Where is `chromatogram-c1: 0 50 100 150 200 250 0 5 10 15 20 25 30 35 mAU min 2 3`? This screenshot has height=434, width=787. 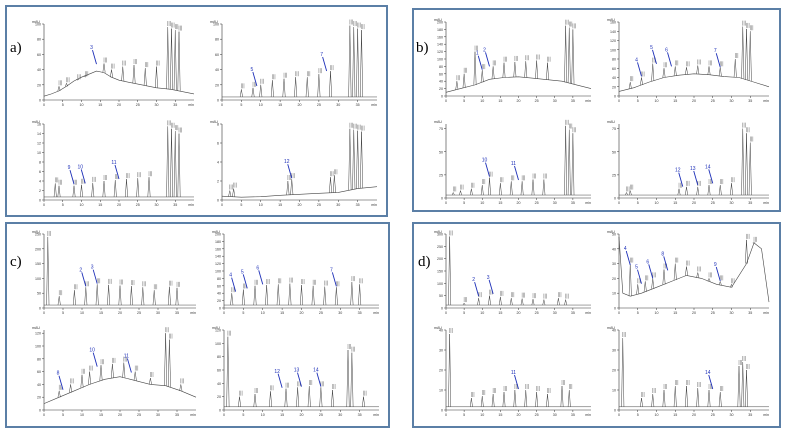 chromatogram-c1: 0 50 100 150 200 250 0 5 10 15 20 25 30 35 mAU min 2 3 is located at coordinates (114, 272).